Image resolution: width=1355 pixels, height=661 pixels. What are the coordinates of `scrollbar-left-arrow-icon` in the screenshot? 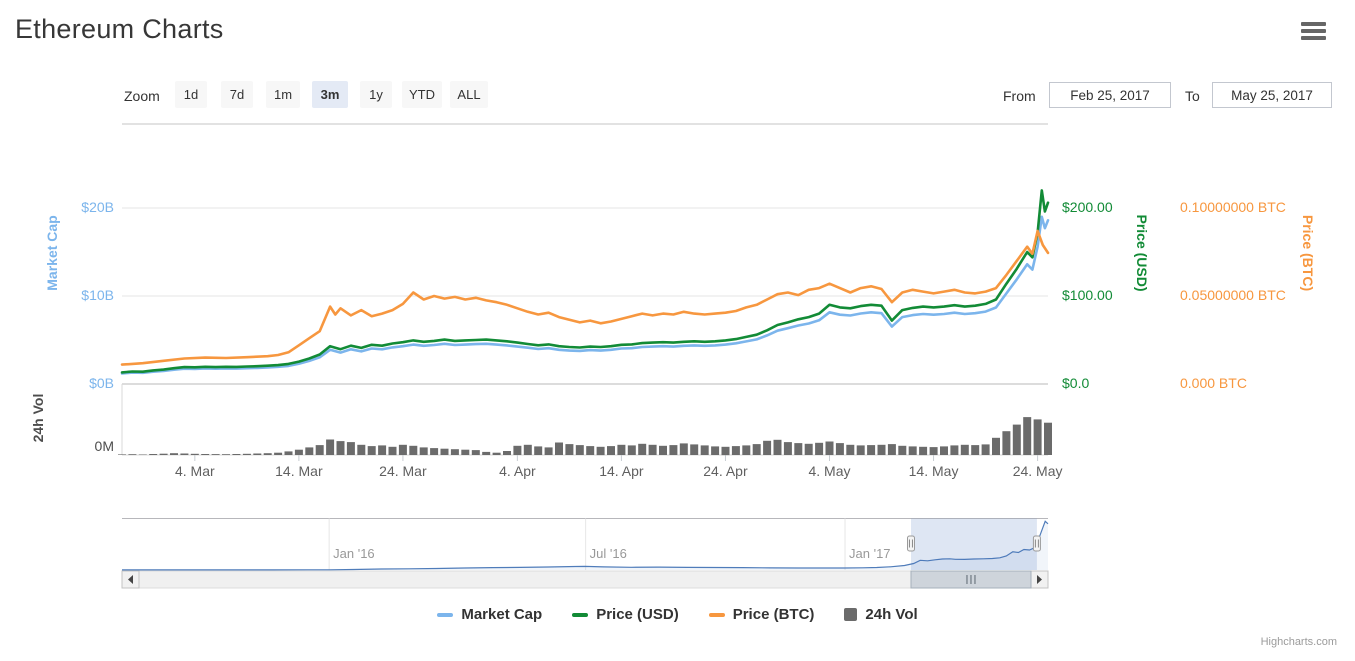 It's located at (130, 579).